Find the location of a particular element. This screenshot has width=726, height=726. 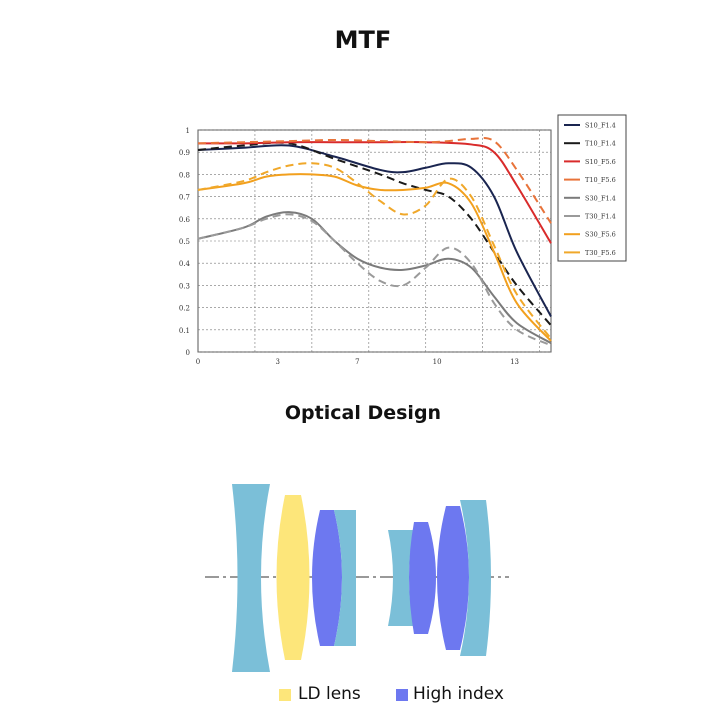

mtf-title: MTF is located at coordinates (363, 40).